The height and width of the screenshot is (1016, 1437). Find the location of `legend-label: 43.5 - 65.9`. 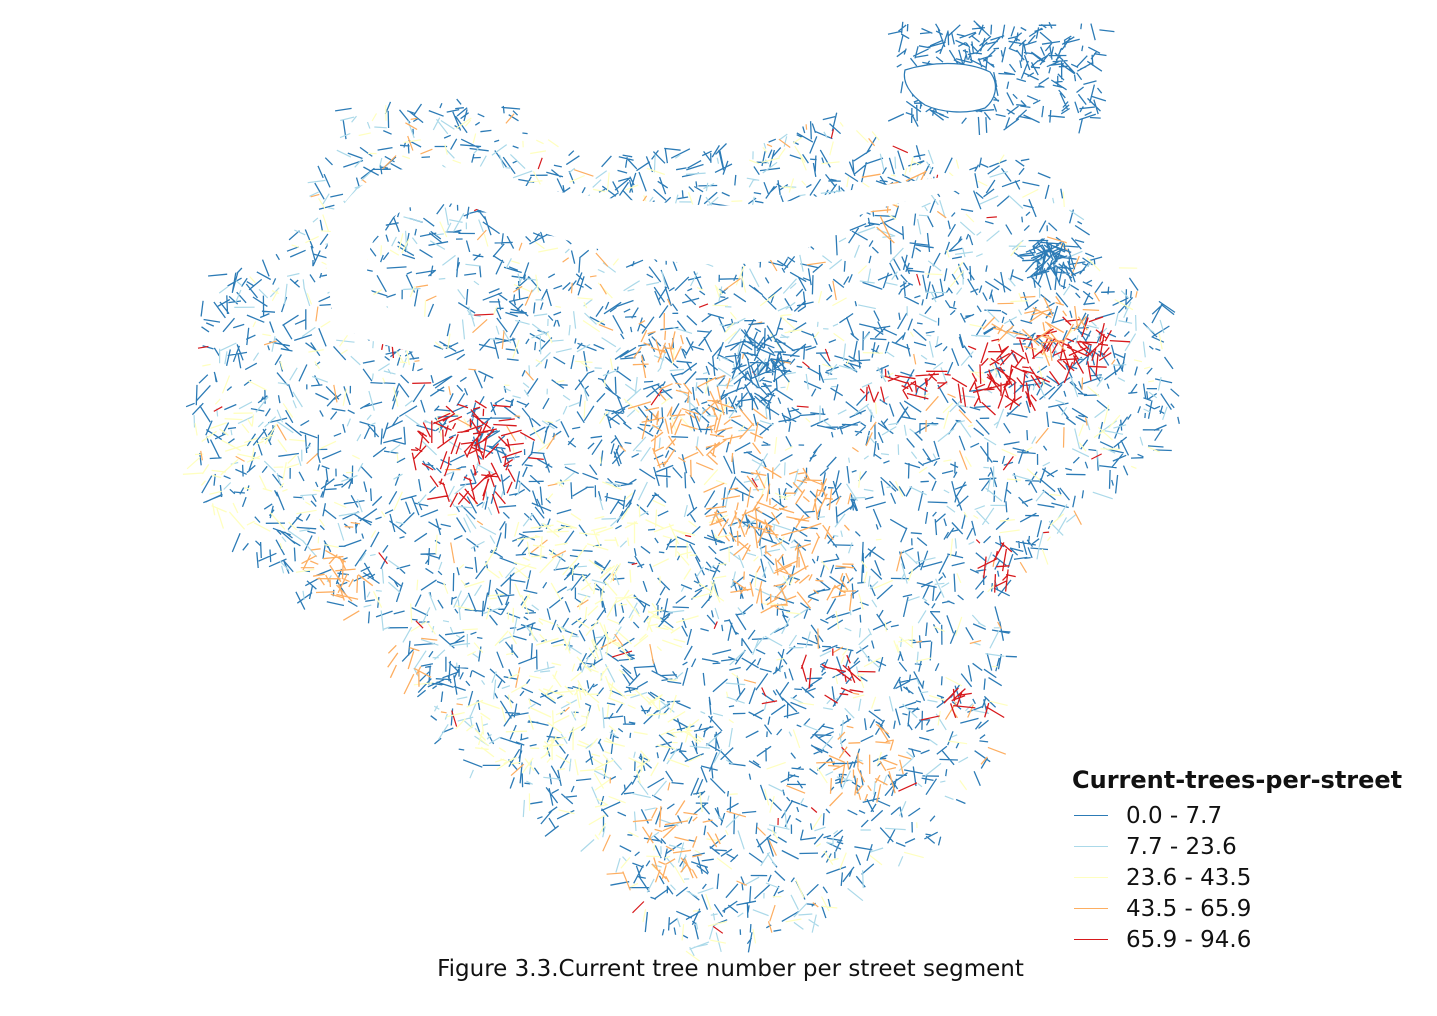

legend-label: 43.5 - 65.9 is located at coordinates (1189, 908).